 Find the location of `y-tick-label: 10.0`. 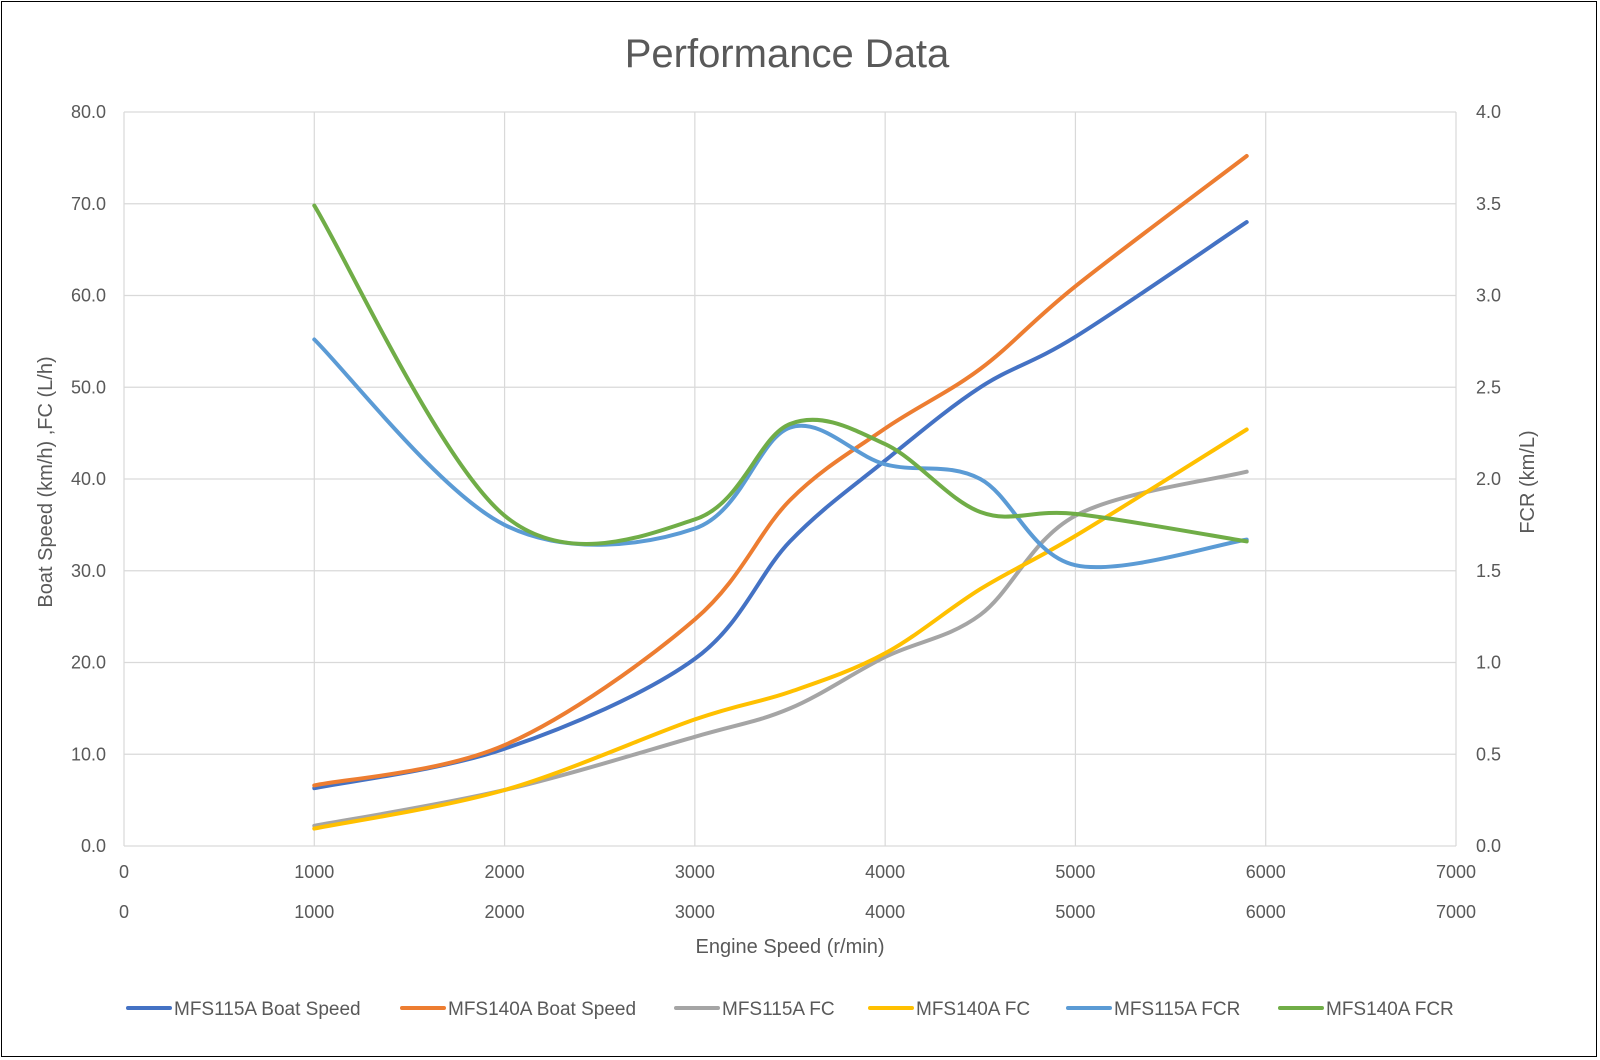

y-tick-label: 10.0 is located at coordinates (88, 754).